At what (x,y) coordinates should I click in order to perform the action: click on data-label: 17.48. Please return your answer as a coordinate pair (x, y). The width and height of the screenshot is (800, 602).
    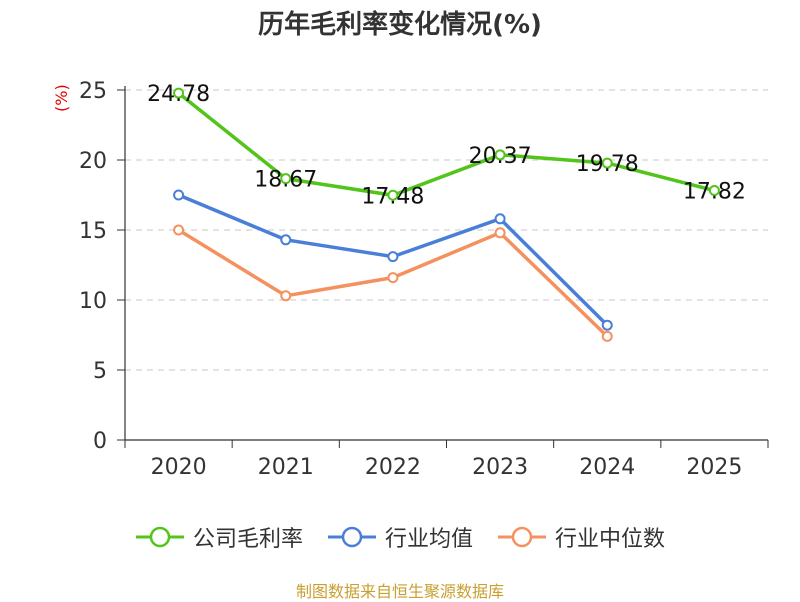
    Looking at the image, I should click on (392, 196).